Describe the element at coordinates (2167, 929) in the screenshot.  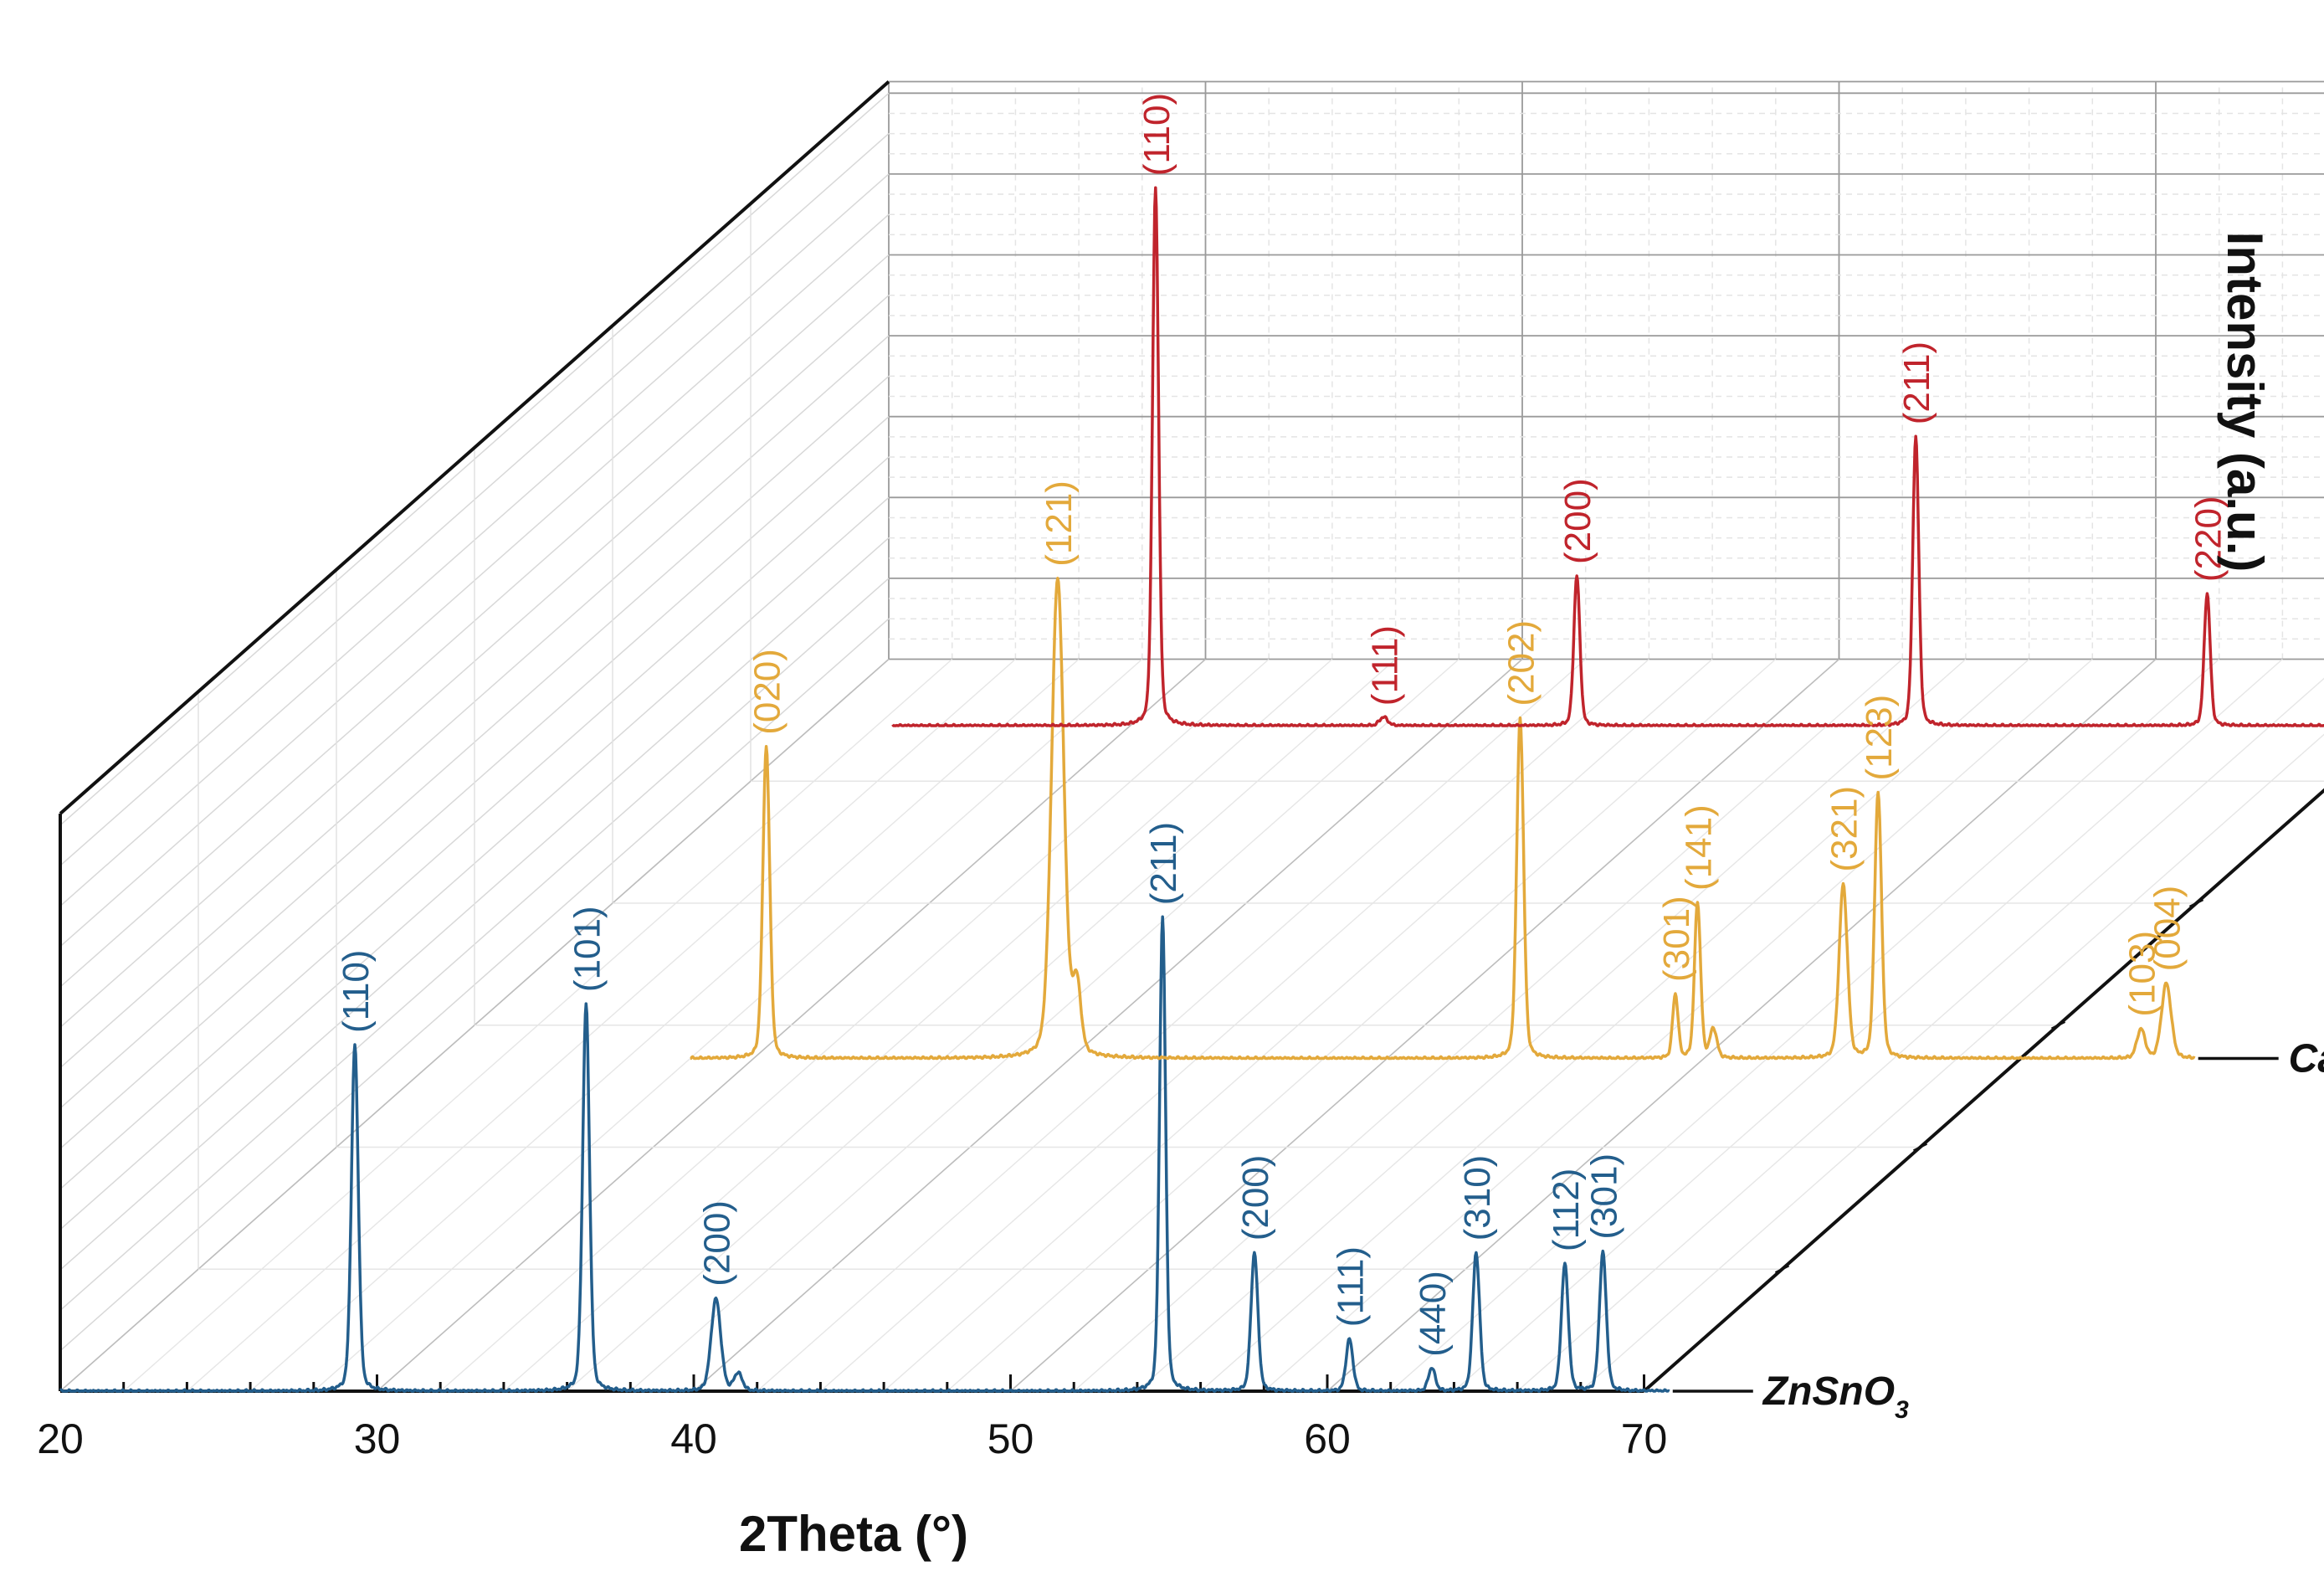
I see `peak-label: (004)` at that location.